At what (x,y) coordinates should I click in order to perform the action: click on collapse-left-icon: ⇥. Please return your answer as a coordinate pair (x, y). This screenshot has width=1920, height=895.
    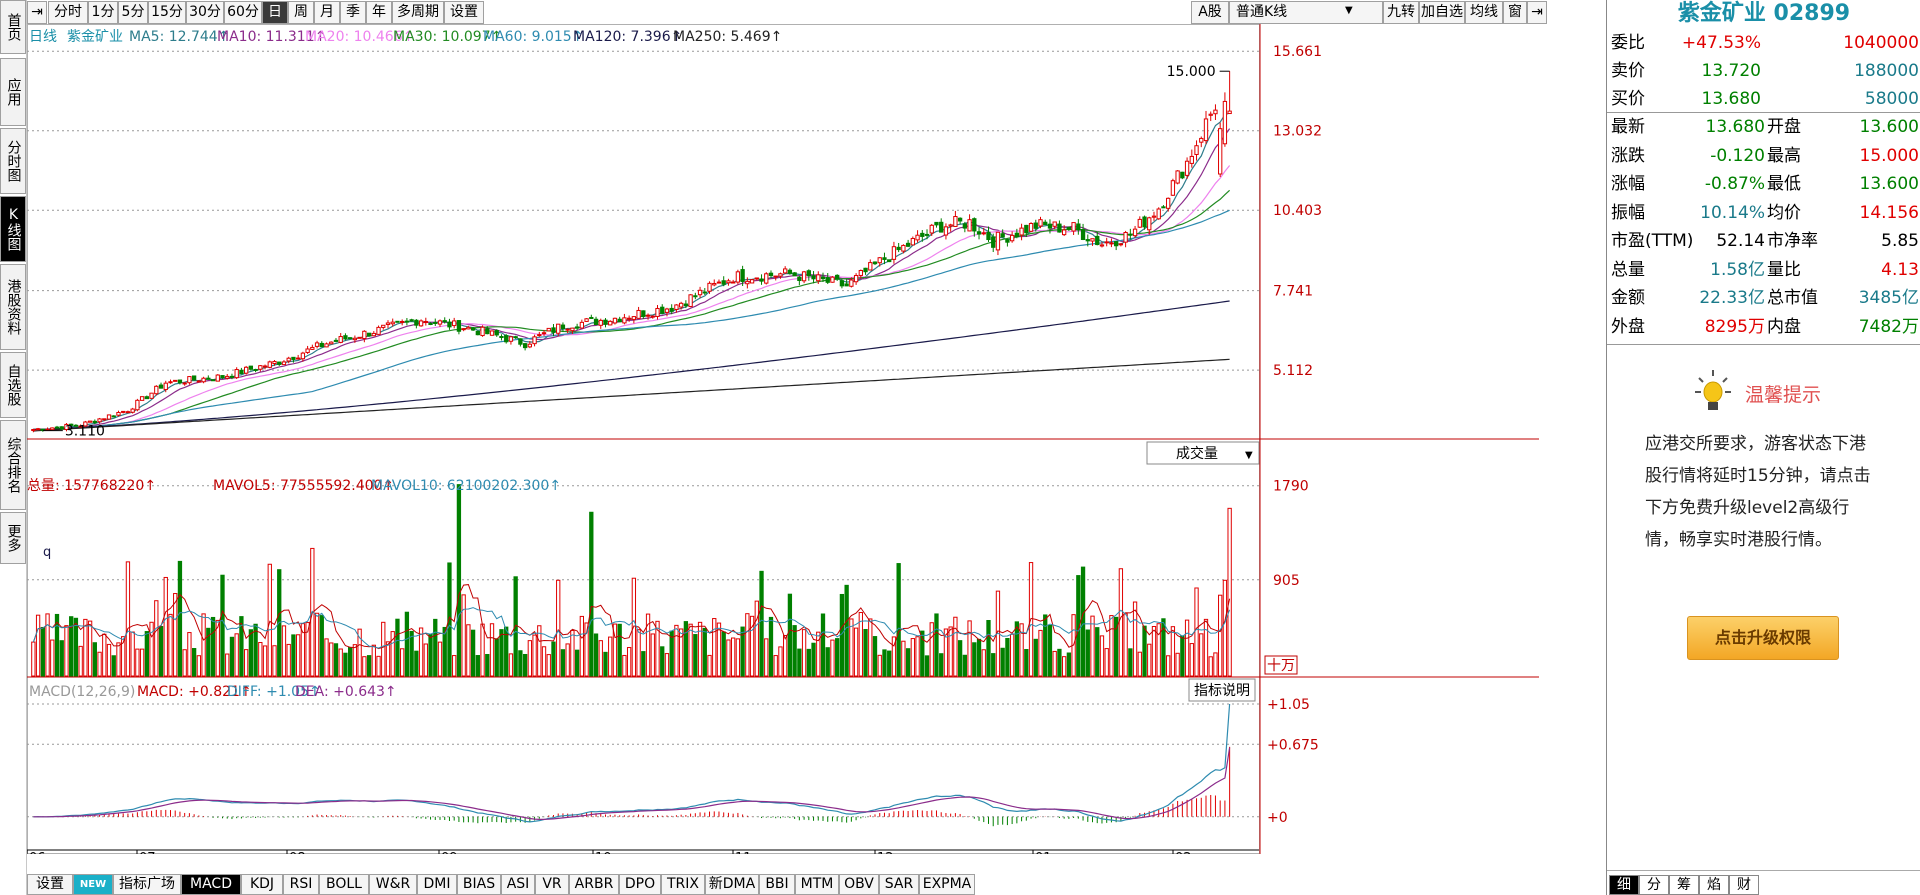
    Looking at the image, I should click on (37, 12).